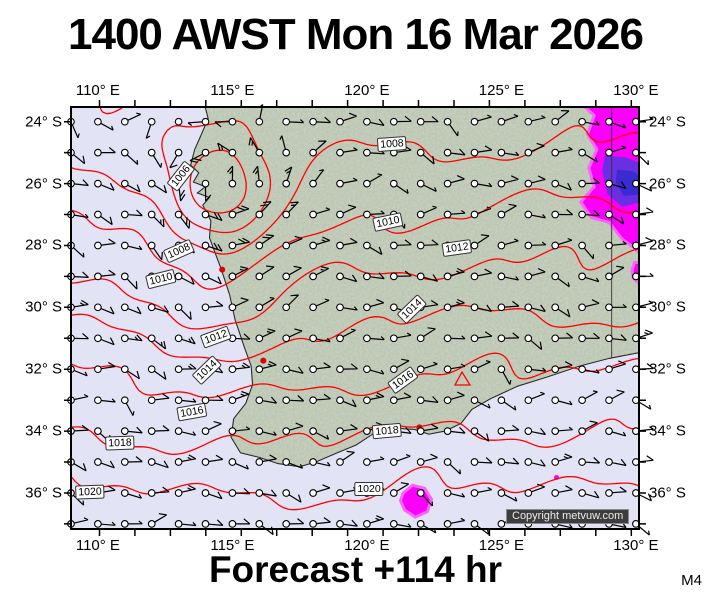  I want to click on lat-tick-label: 26° S, so click(667, 184).